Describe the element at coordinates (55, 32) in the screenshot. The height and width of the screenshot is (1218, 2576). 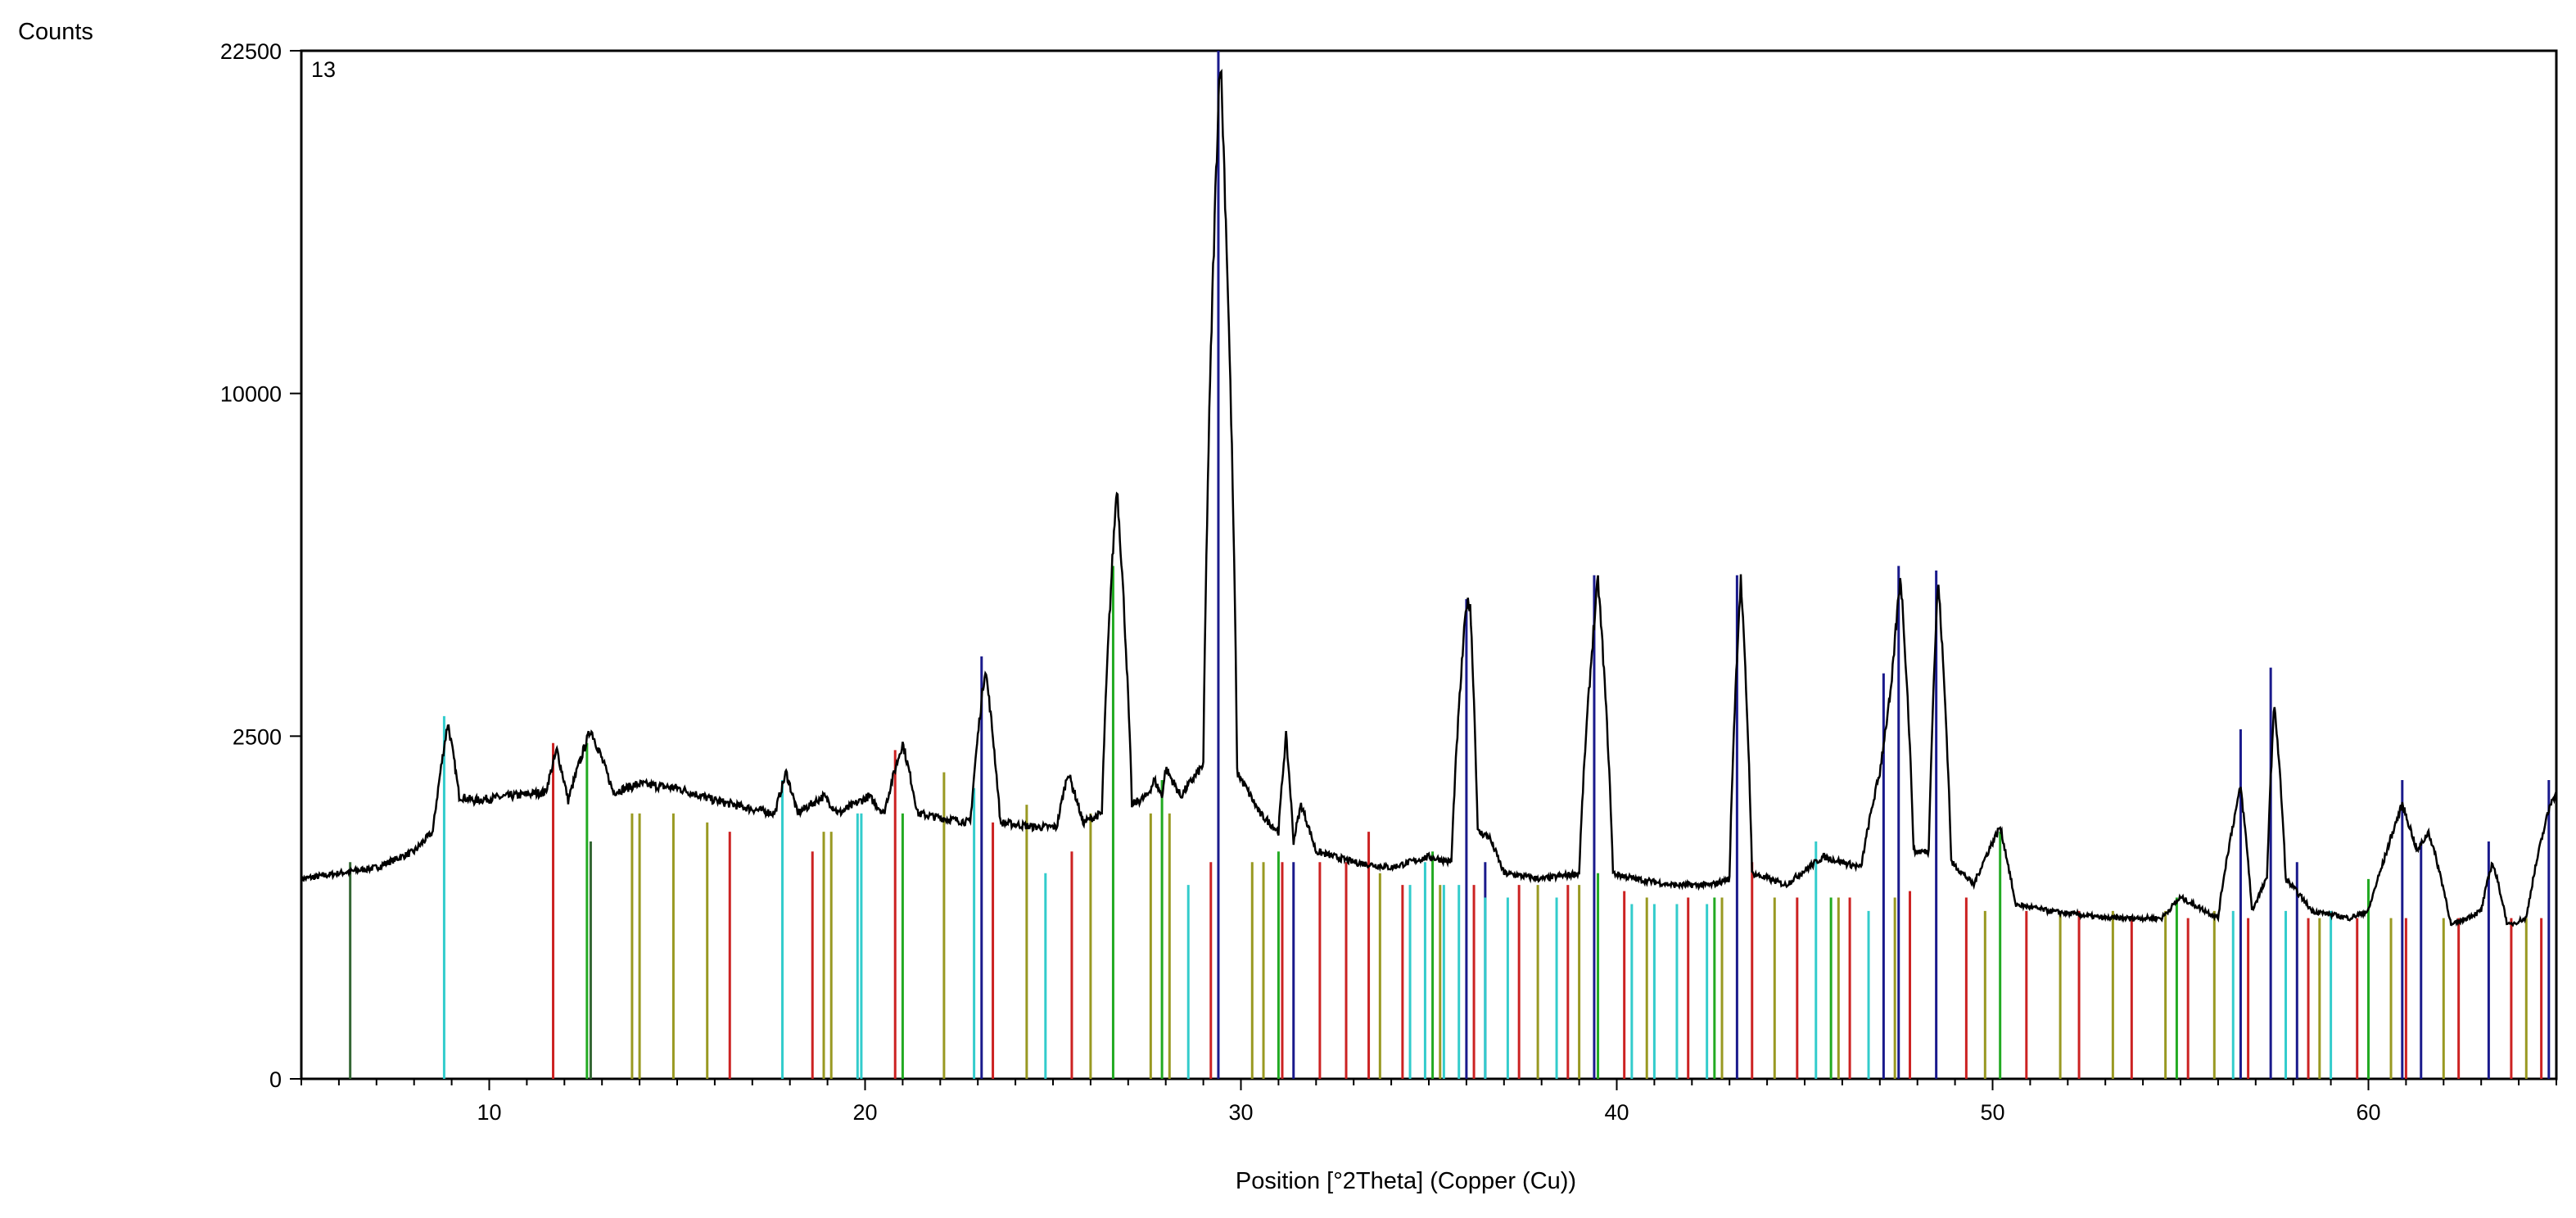
I see `y-axis-title: Counts` at that location.